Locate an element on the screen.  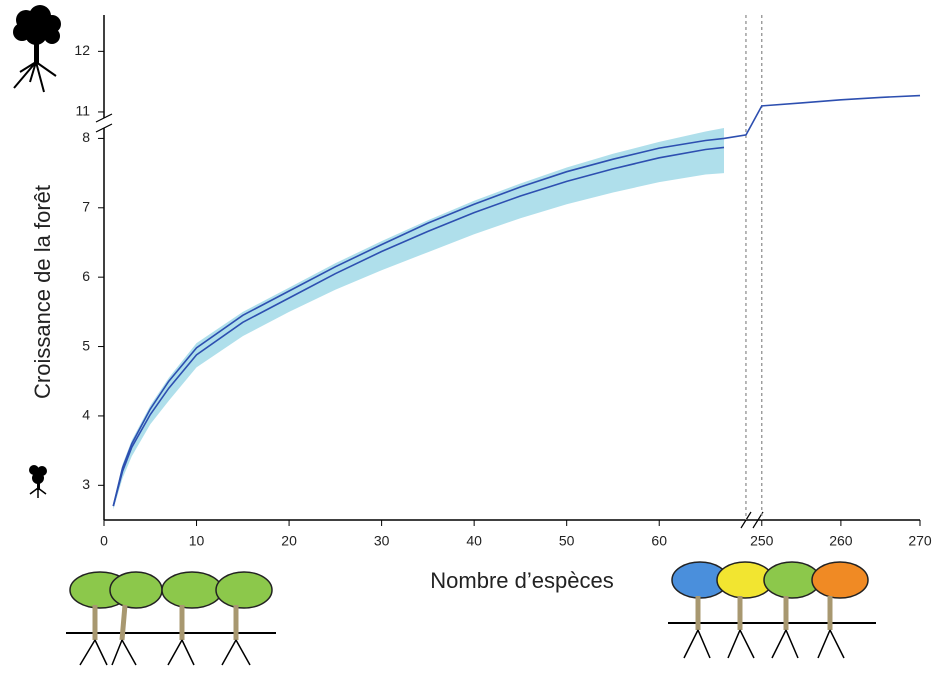
x-tick-label: 10 is located at coordinates (197, 541).